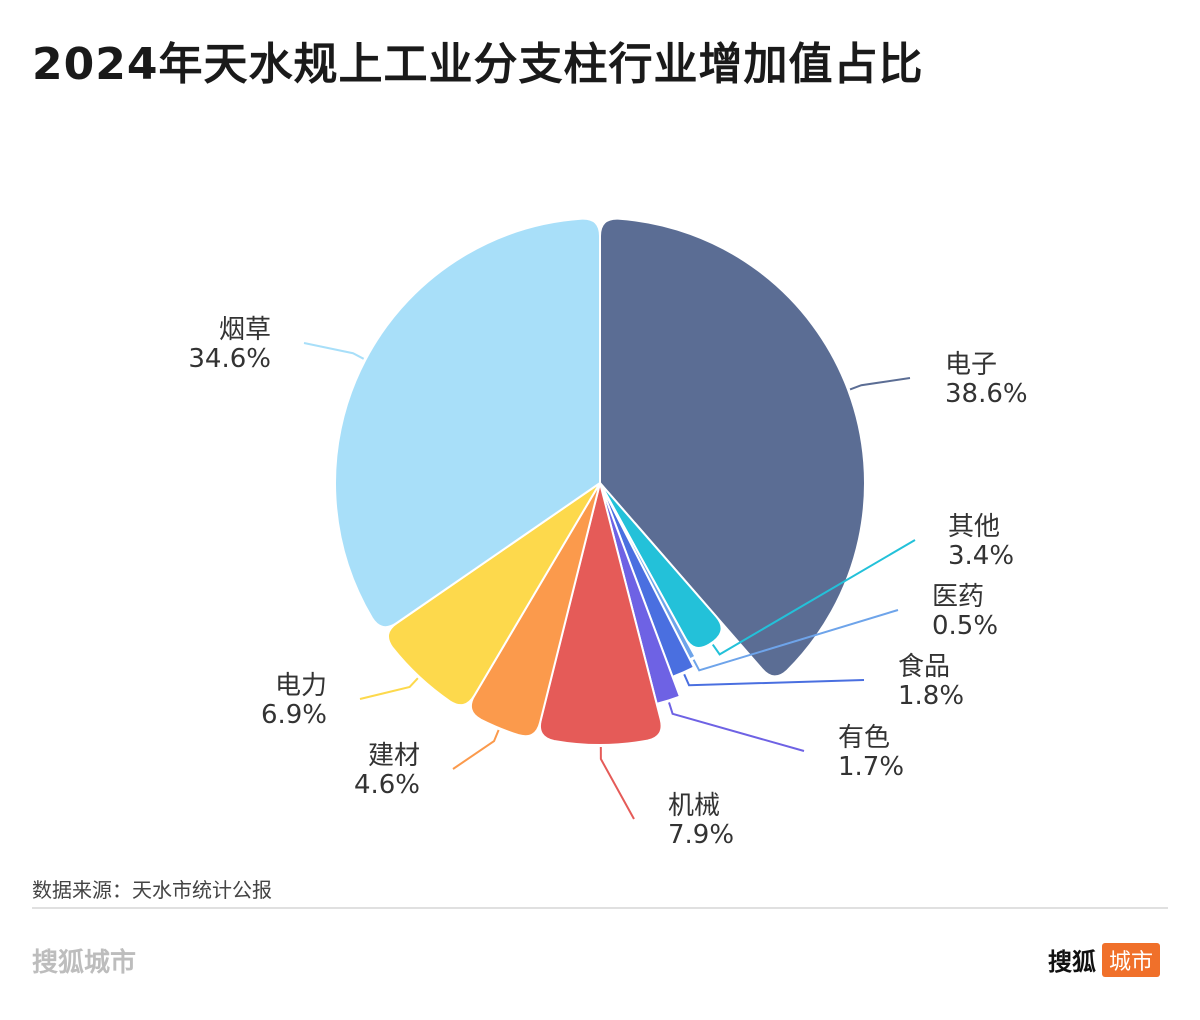 The image size is (1200, 1020). What do you see at coordinates (1072, 962) in the screenshot?
I see `brand-logo-main: 搜狐` at bounding box center [1072, 962].